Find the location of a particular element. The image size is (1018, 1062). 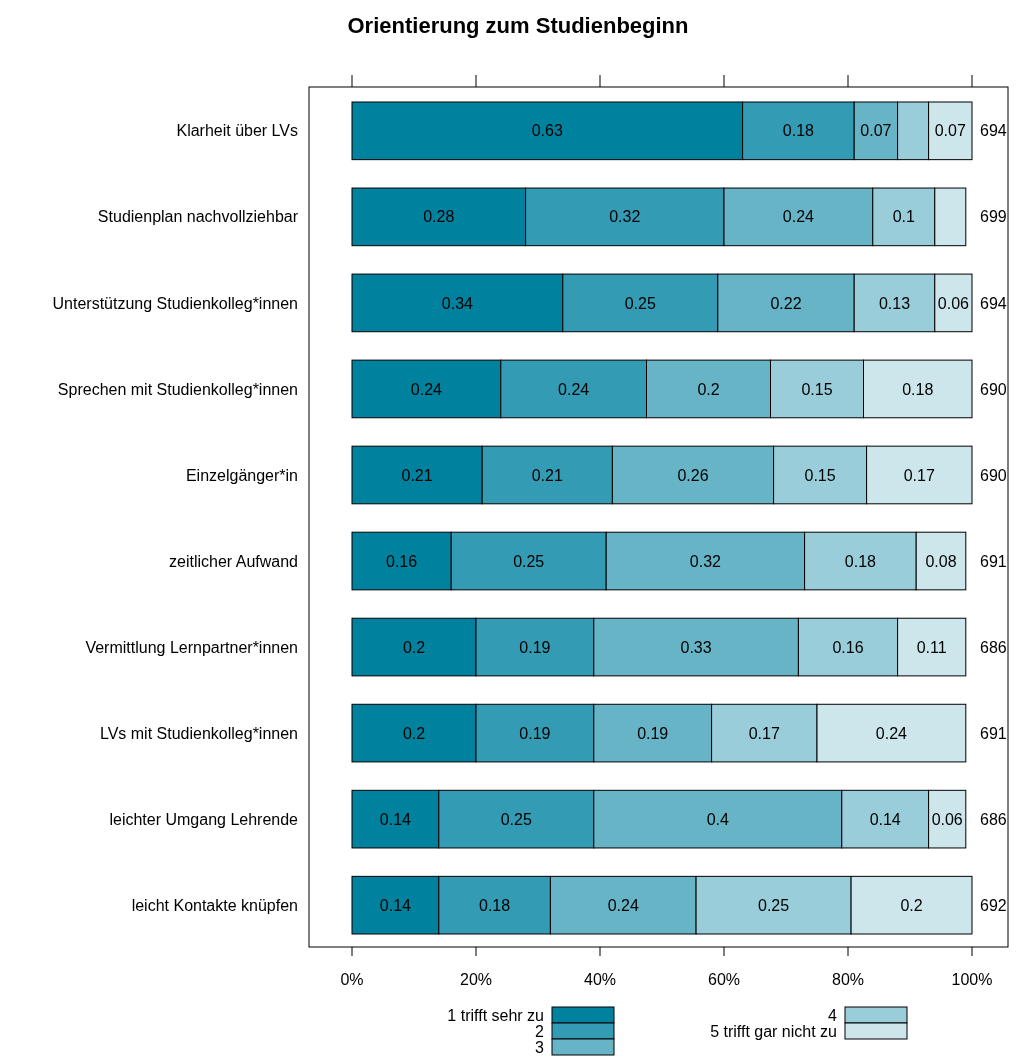

data-label: 0.11 is located at coordinates (931, 647).